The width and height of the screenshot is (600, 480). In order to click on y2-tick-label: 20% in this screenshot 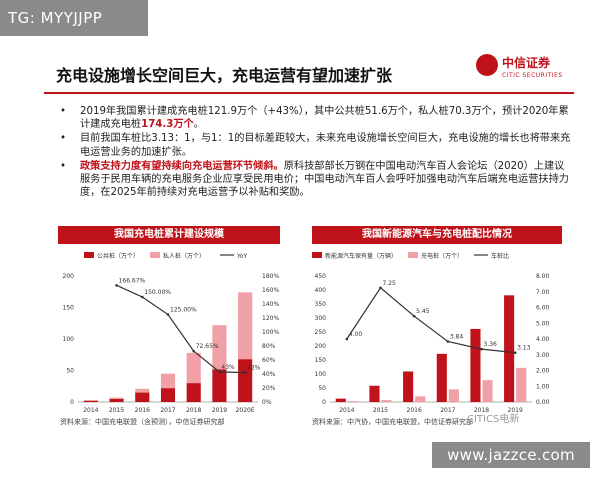, I will do `click(269, 388)`.